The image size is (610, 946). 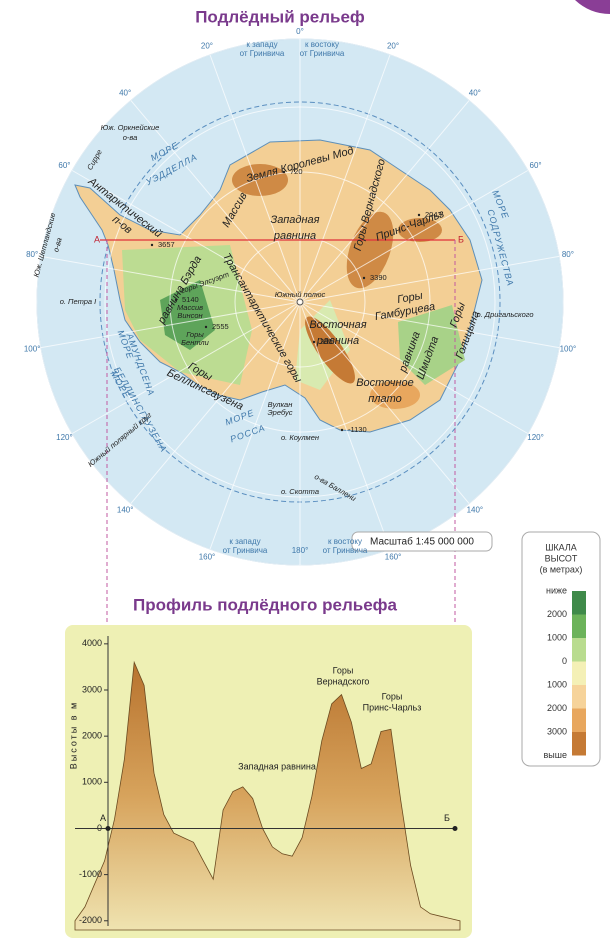 I want to click on y-tick-label: 0, so click(x=99, y=828).